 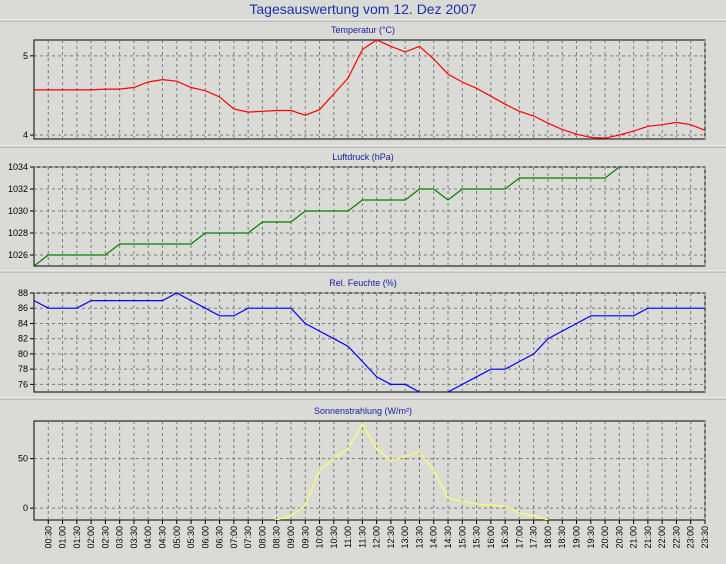 What do you see at coordinates (705, 537) in the screenshot?
I see `x-tick-label: 23:30` at bounding box center [705, 537].